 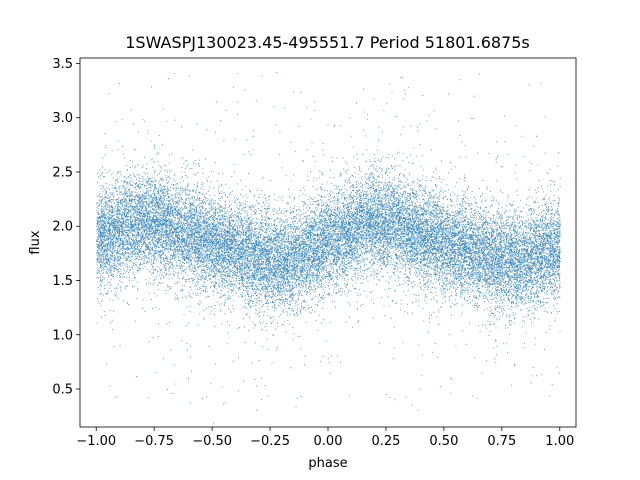 I want to click on y-axis: 0.5 1.0 1.5 2.0 2.5 3.0 3.5, so click(x=66, y=227).